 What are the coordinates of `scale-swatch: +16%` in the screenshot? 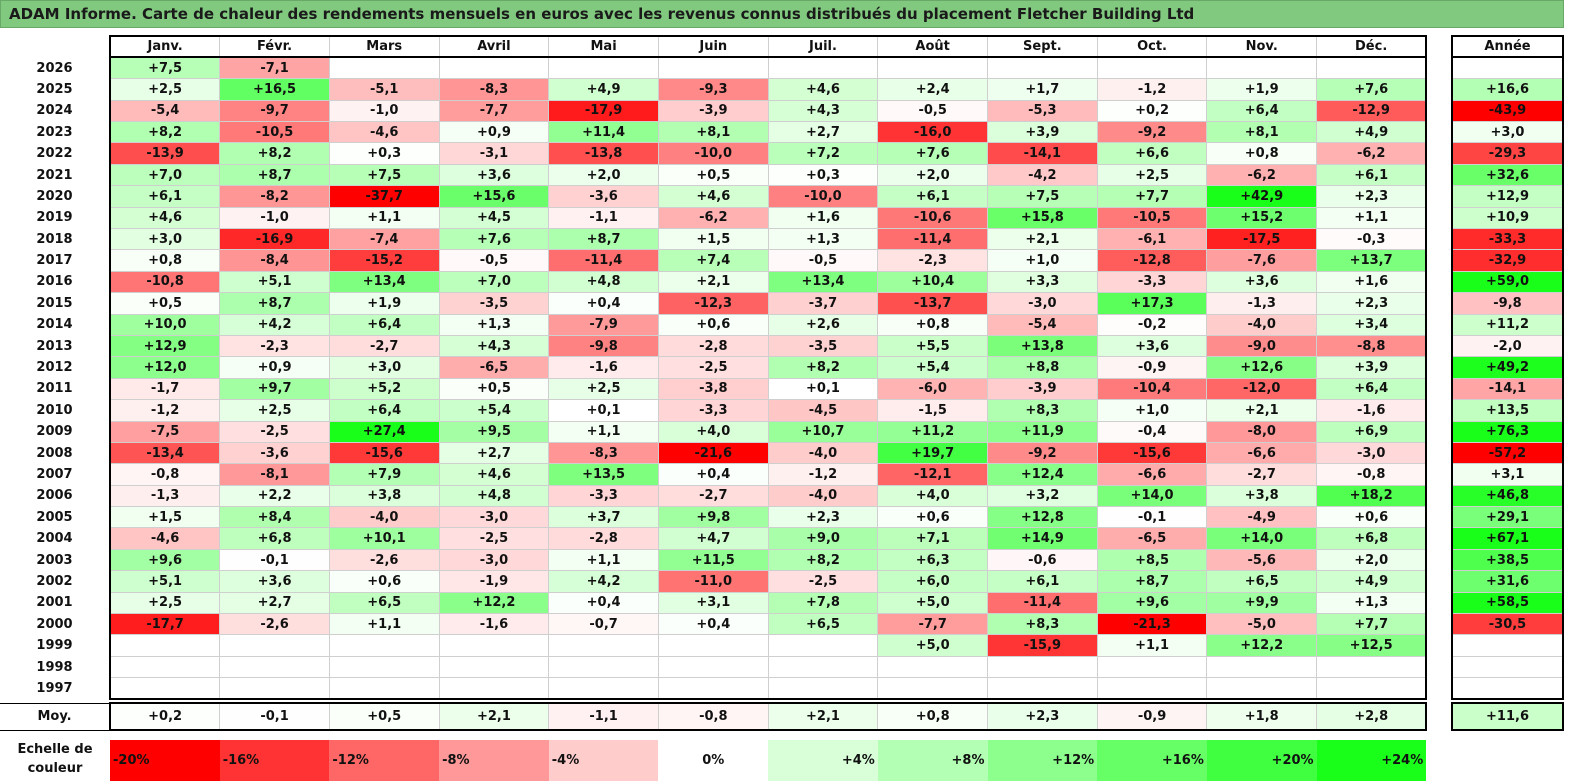 It's located at (1152, 760).